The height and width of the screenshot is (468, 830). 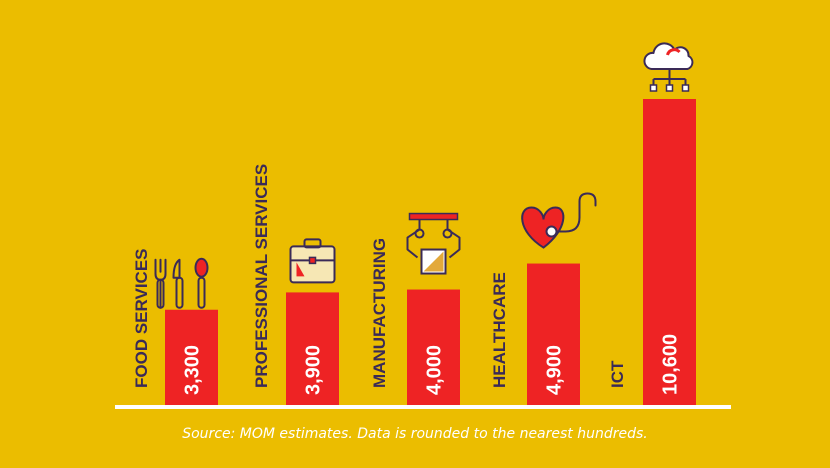 What do you see at coordinates (435, 370) in the screenshot?
I see `bar-value-label: 4,000` at bounding box center [435, 370].